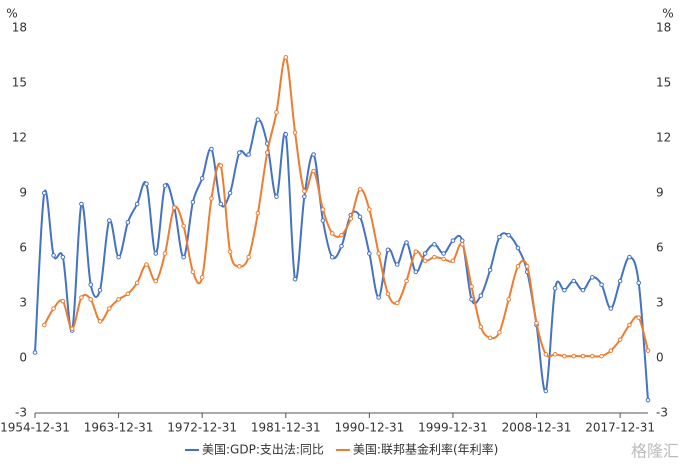 The height and width of the screenshot is (469, 693). I want to click on y-tick-label: -3, so click(21, 413).